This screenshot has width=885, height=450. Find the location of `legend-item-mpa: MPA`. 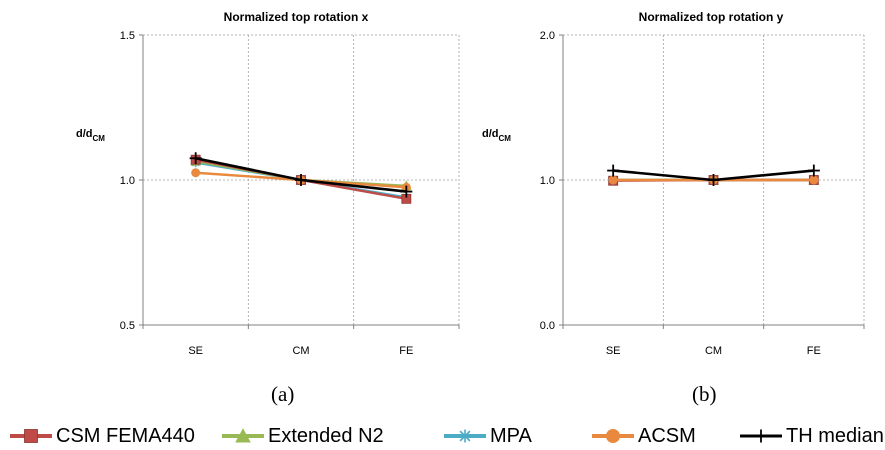

legend-item-mpa: MPA is located at coordinates (487, 436).